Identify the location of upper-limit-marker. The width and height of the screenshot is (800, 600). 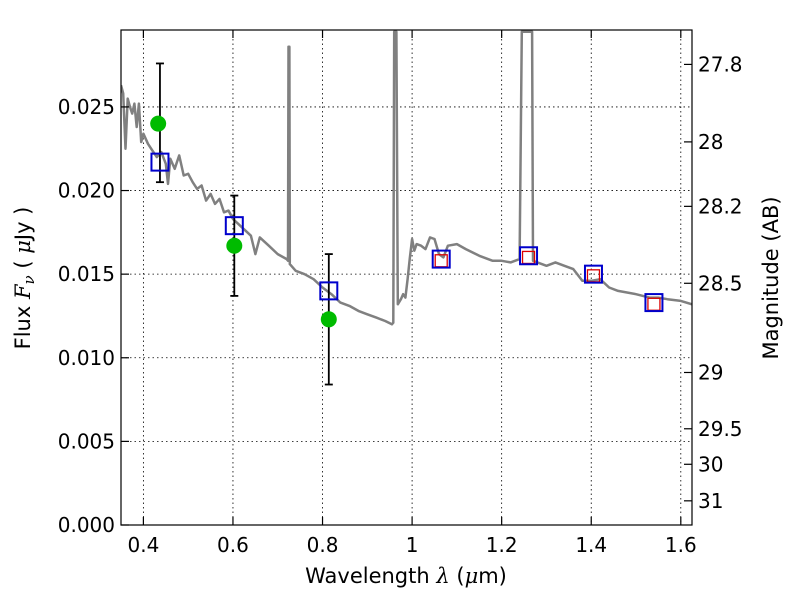
(654, 304).